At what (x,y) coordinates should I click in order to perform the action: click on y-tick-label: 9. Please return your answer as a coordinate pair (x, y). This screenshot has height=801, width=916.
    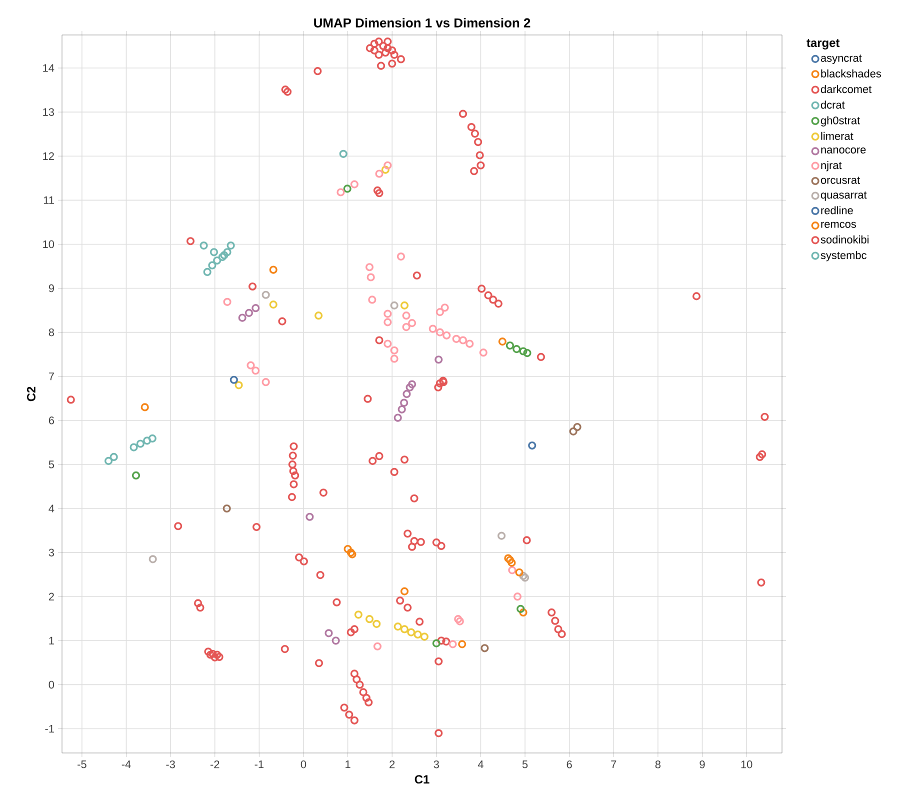
    Looking at the image, I should click on (51, 288).